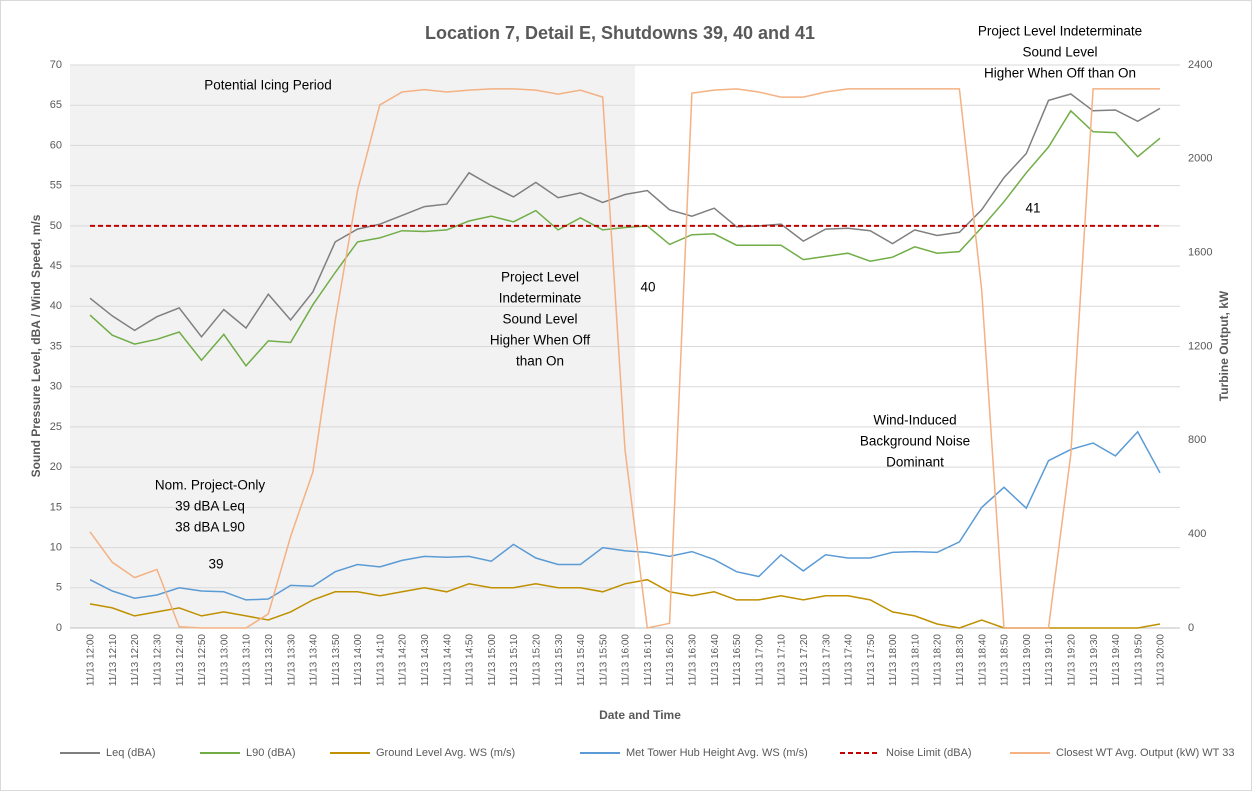  I want to click on annotation: 39, so click(215, 564).